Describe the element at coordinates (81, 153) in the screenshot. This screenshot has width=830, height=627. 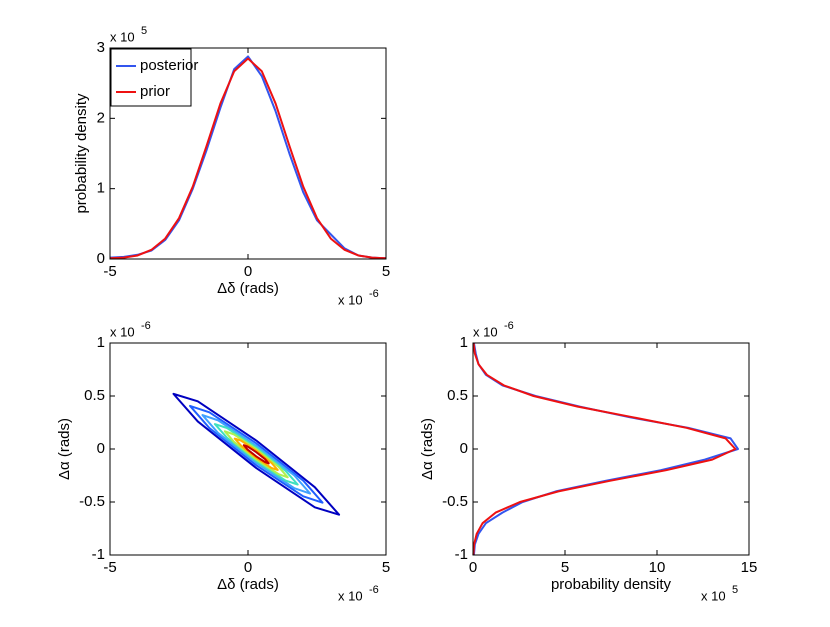
I see `y-axis-label: probability density` at that location.